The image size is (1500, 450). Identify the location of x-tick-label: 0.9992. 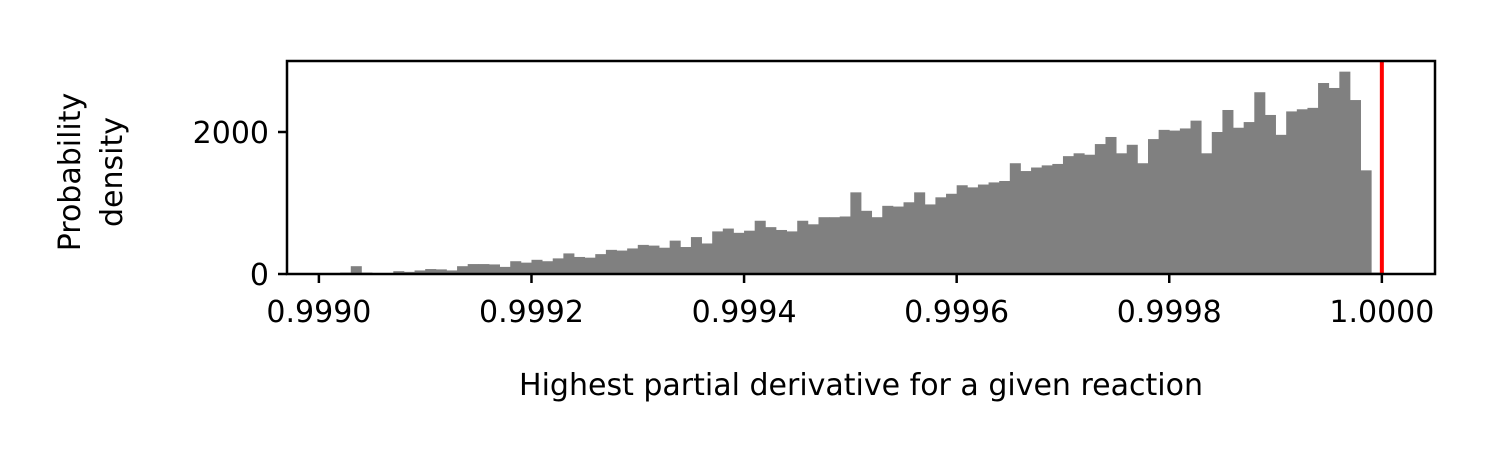
(531, 312).